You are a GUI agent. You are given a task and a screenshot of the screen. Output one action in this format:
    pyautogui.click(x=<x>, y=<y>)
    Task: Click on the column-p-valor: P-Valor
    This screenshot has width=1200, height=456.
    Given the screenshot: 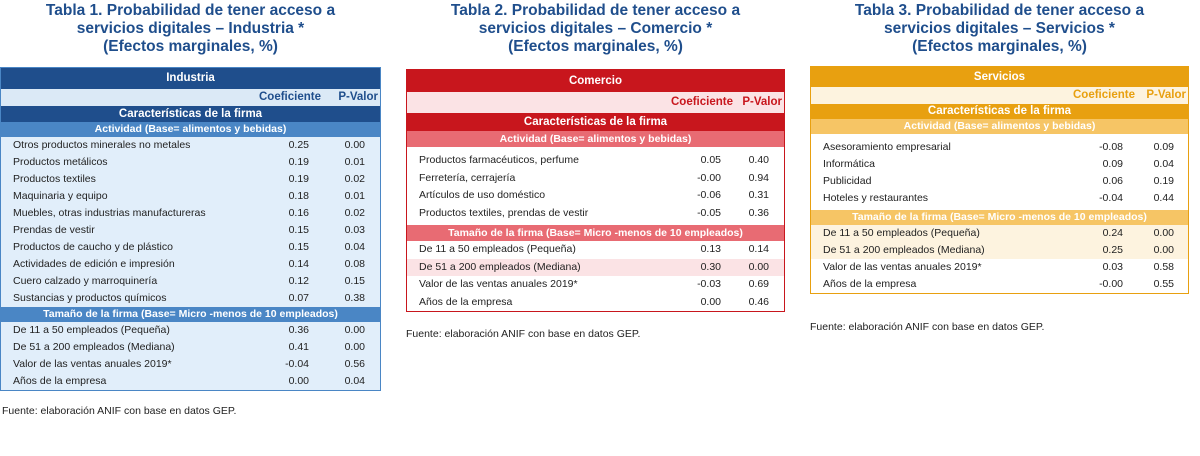 What is the action you would take?
    pyautogui.click(x=1166, y=94)
    